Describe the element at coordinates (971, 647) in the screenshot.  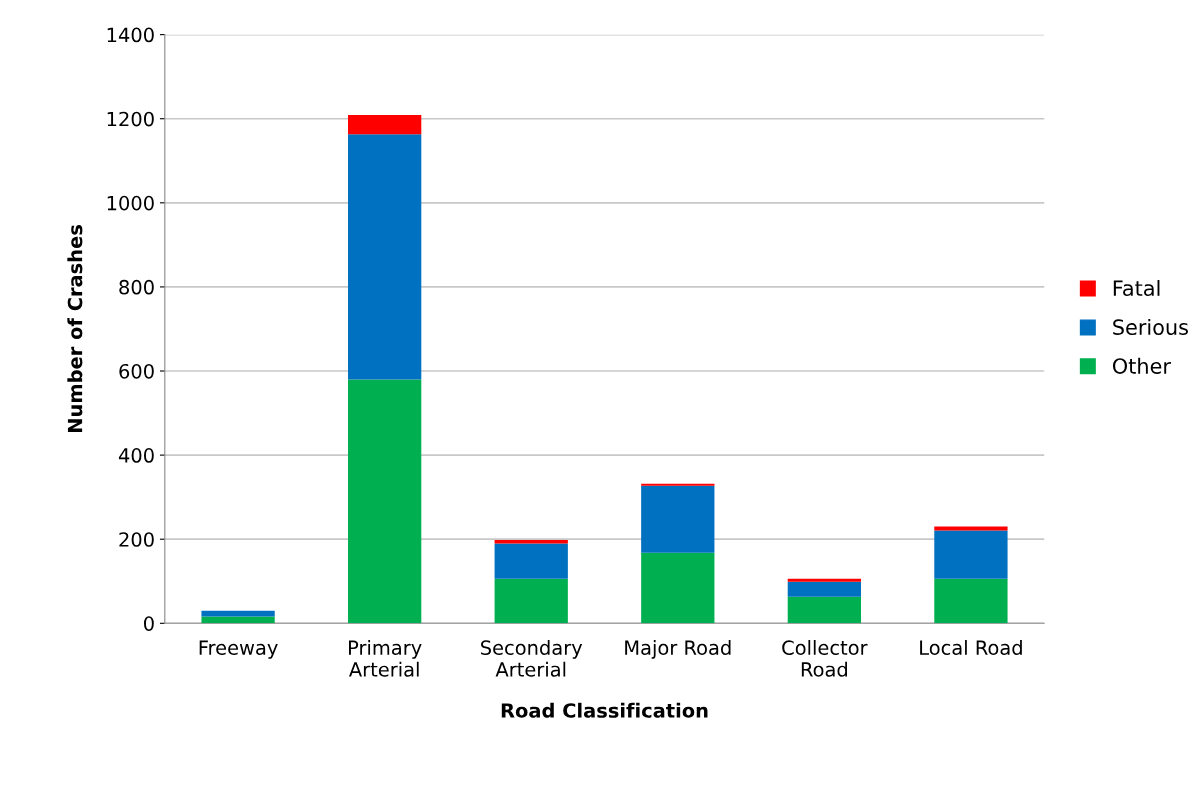
I see `x-tick-label: Local Road` at that location.